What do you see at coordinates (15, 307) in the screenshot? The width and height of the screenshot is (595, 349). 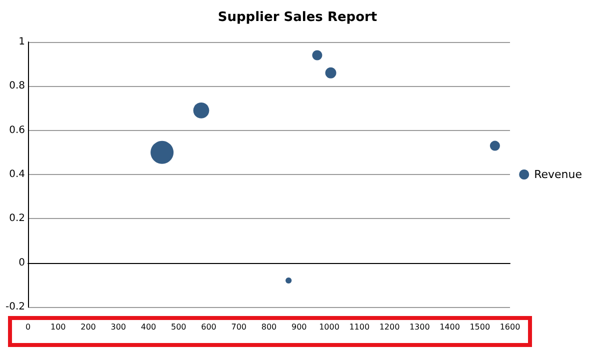 I see `y-tick-label: -0.2` at bounding box center [15, 307].